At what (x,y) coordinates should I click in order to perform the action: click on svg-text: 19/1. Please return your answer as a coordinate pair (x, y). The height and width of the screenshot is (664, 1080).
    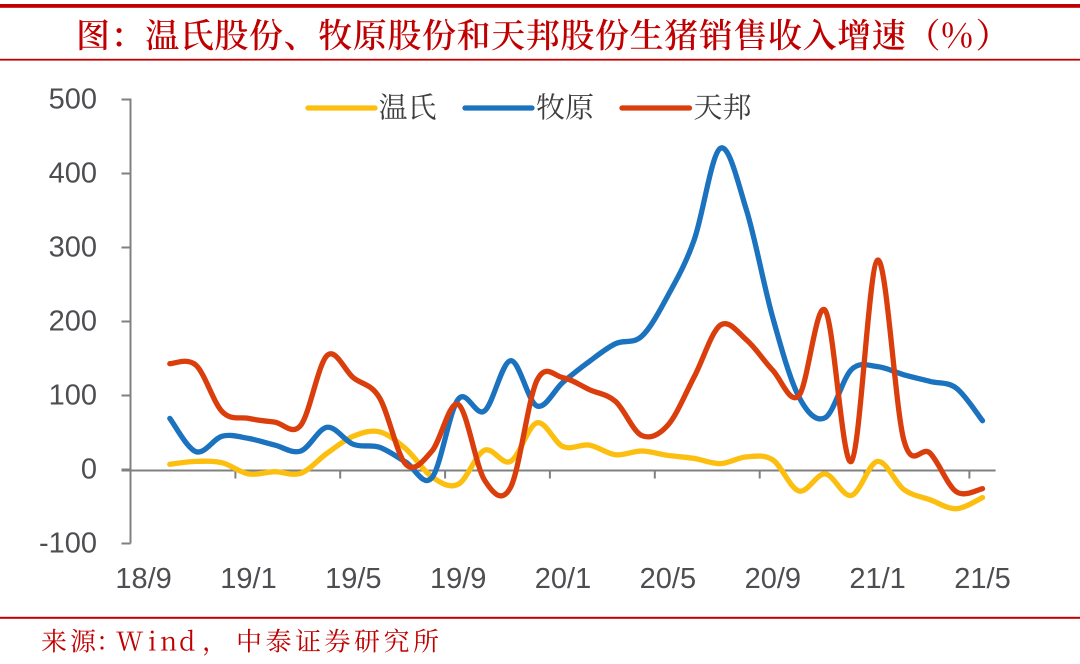
    Looking at the image, I should click on (248, 579).